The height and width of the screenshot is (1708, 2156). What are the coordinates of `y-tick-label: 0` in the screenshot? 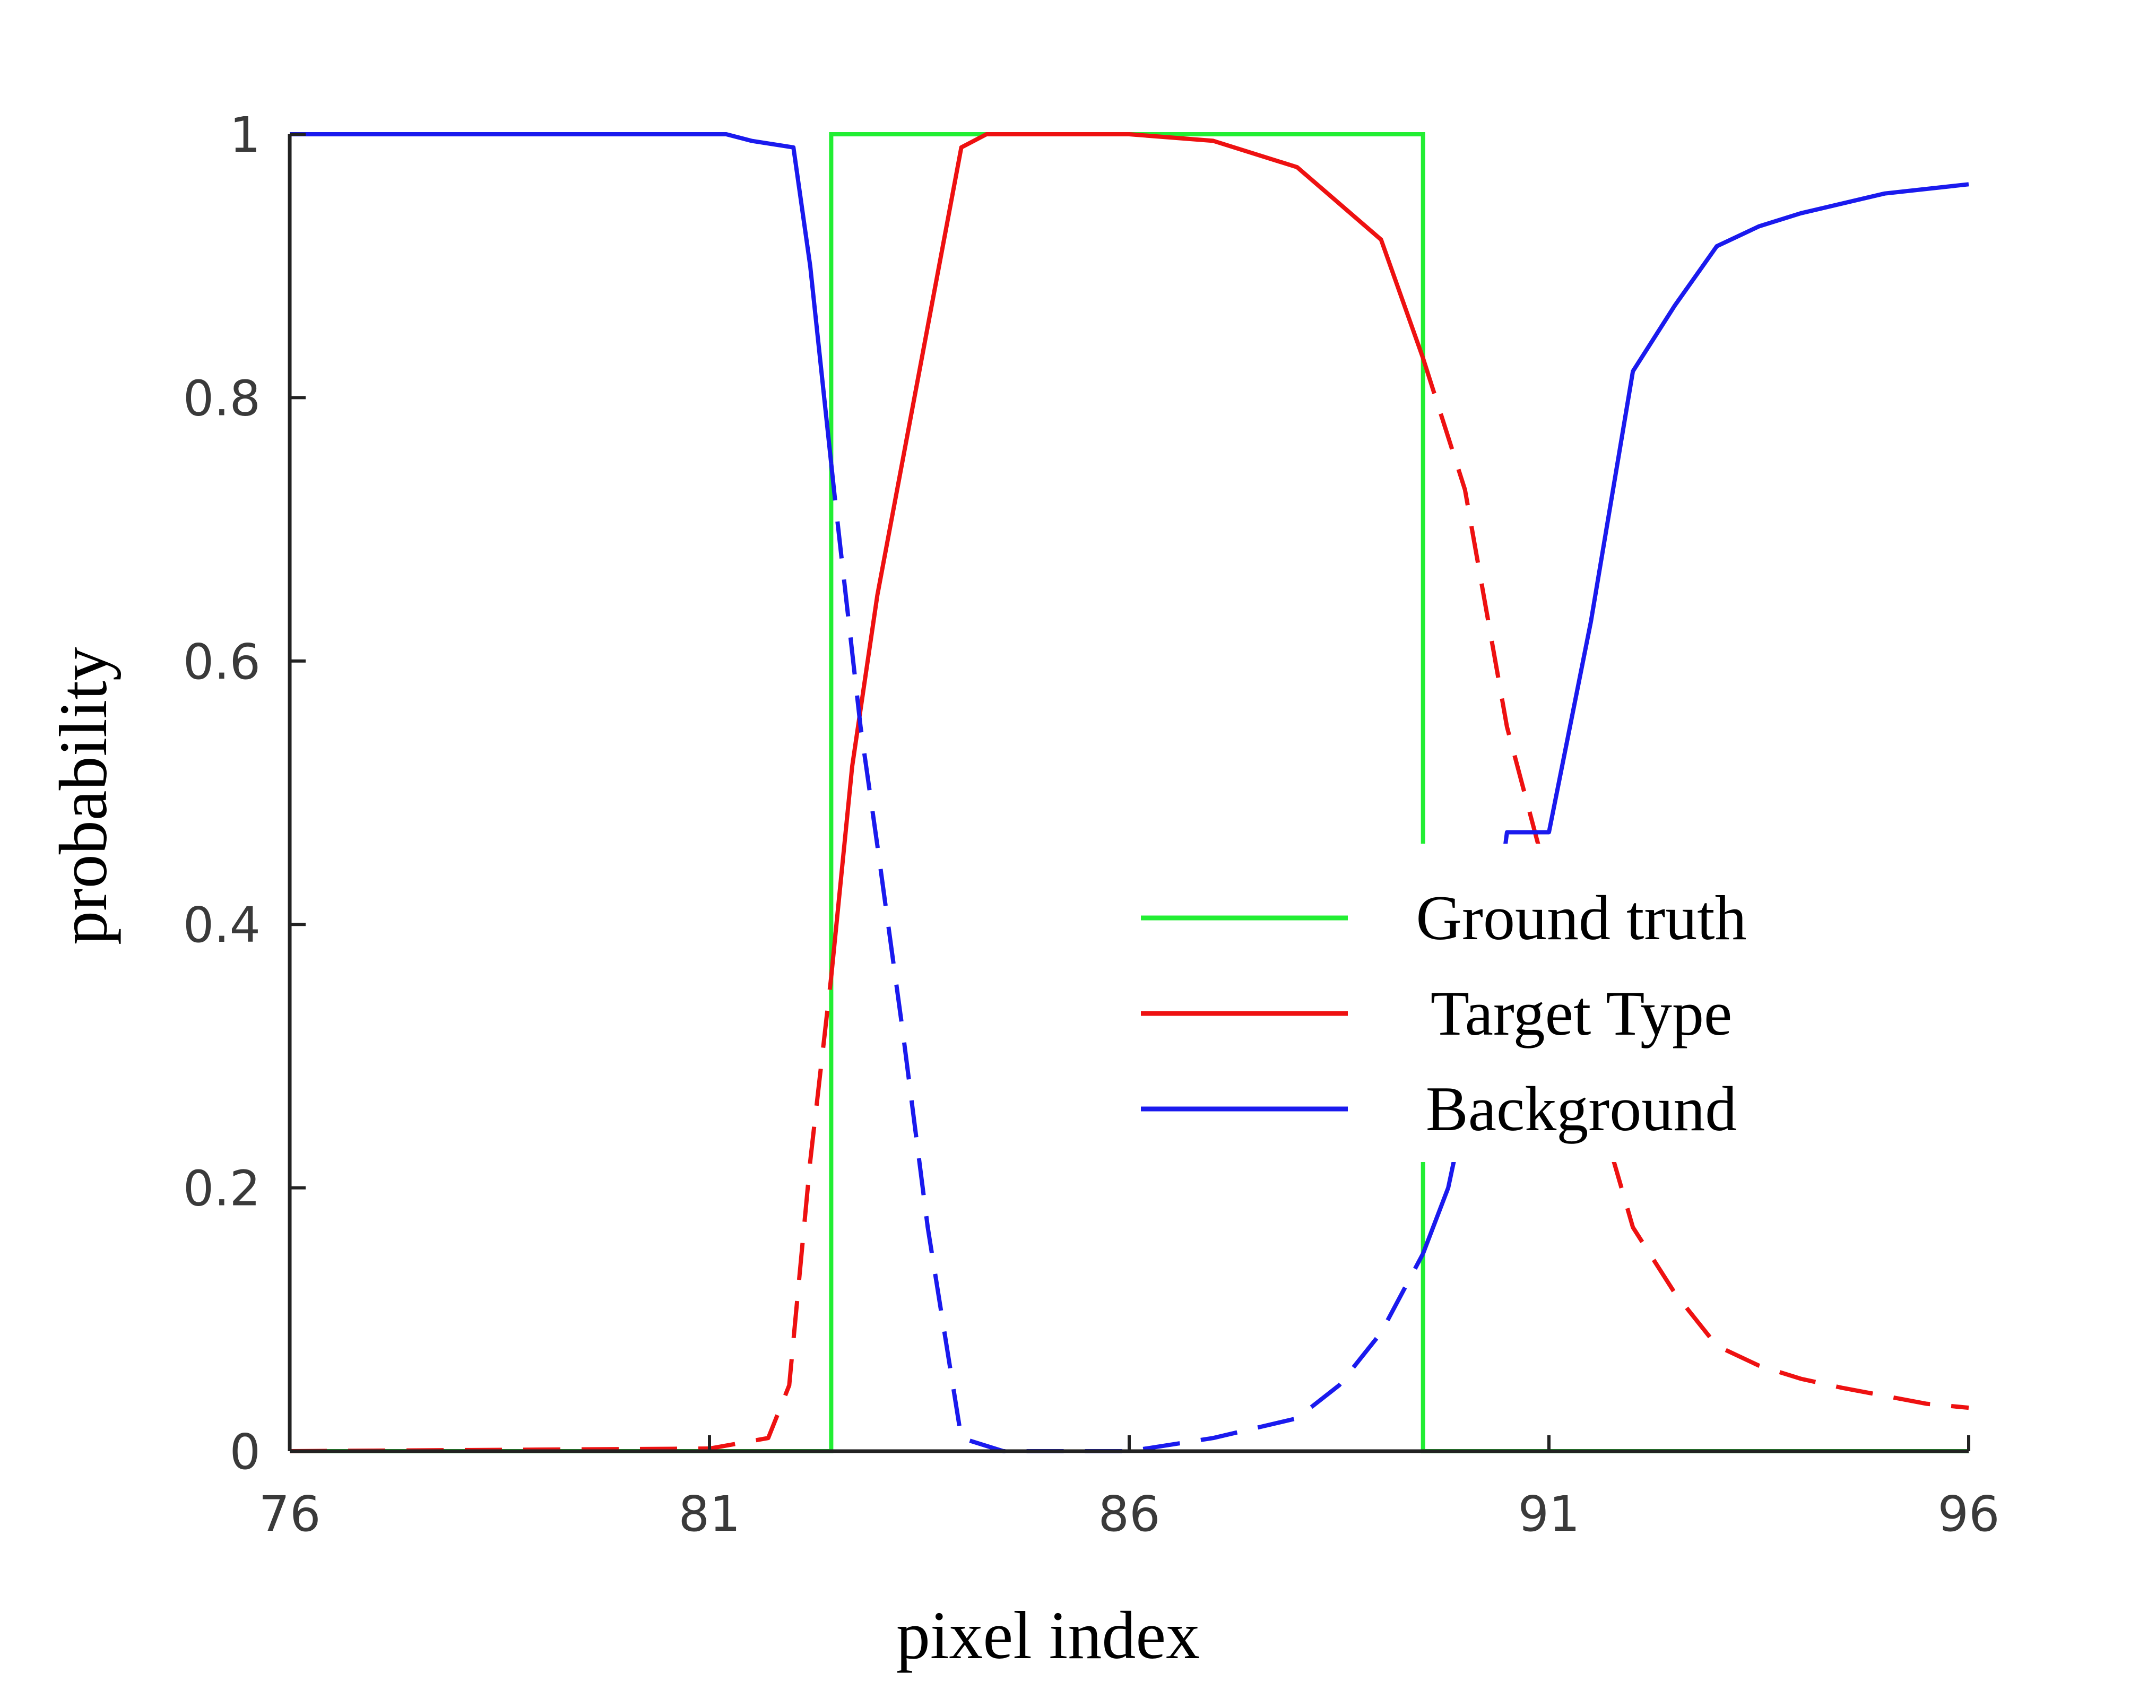 It's located at (245, 1452).